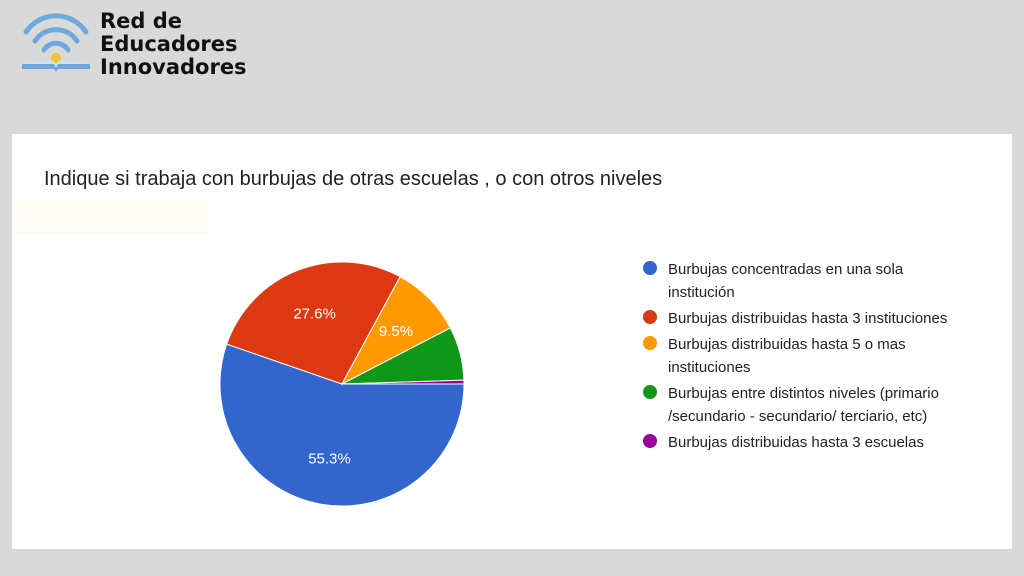 The image size is (1024, 576). What do you see at coordinates (169, 44) in the screenshot?
I see `brand-line: Educadores` at bounding box center [169, 44].